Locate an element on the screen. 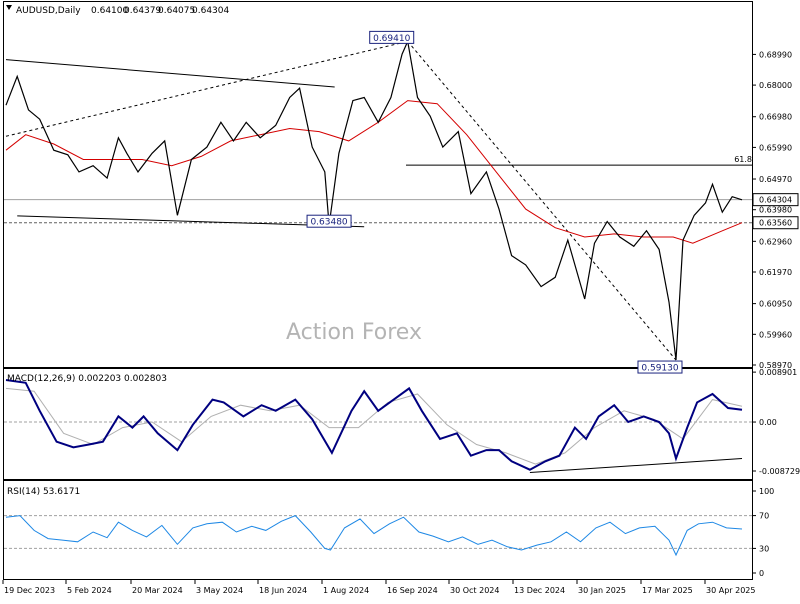 The width and height of the screenshot is (800, 604). x-tick-label: 30 Jan 2025 is located at coordinates (602, 590).